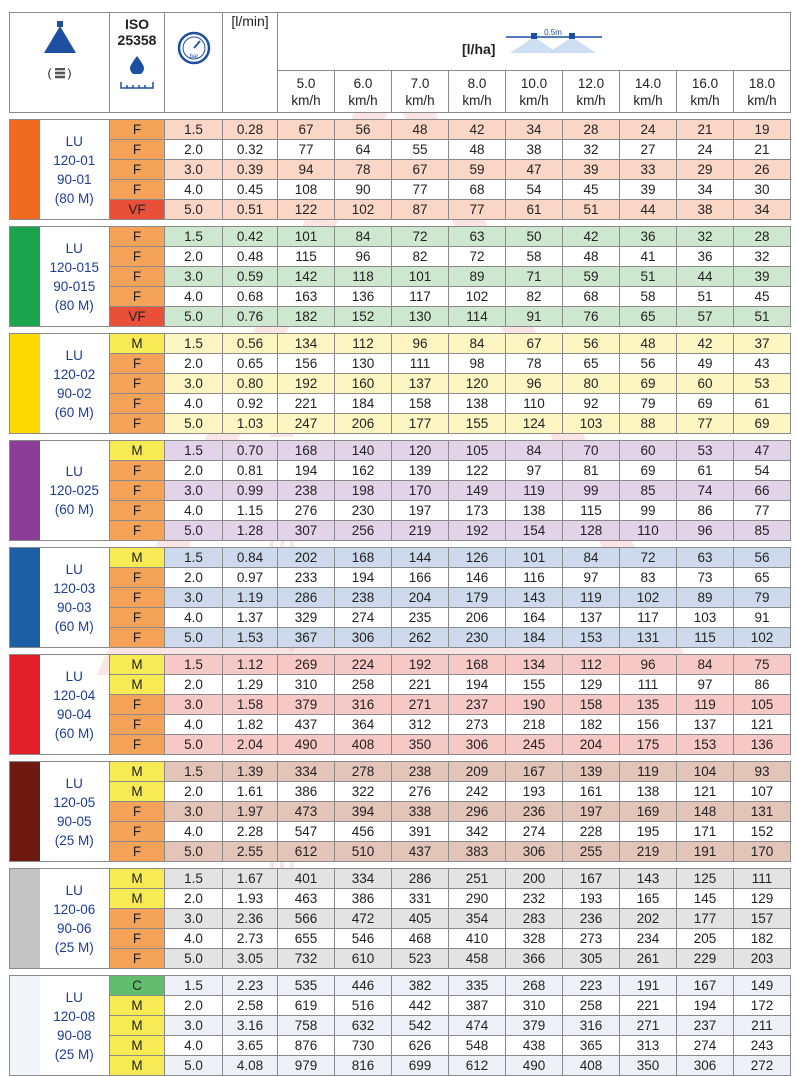 This screenshot has width=797, height=1076. What do you see at coordinates (705, 470) in the screenshot?
I see `rate-cell: 61` at bounding box center [705, 470].